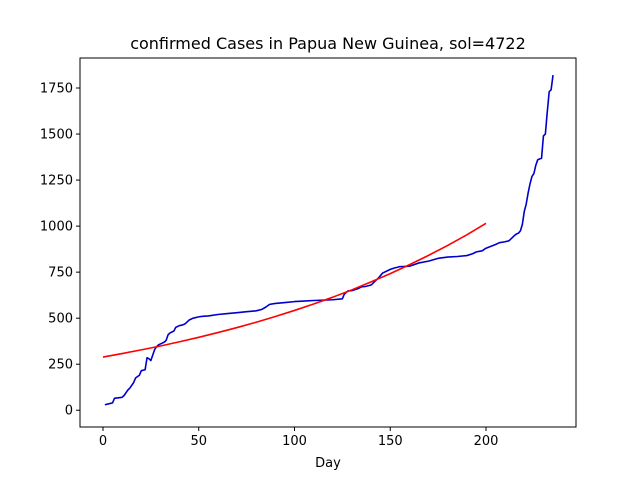 This screenshot has height=480, width=640. What do you see at coordinates (60, 319) in the screenshot?
I see `y-tick-label: 500` at bounding box center [60, 319].